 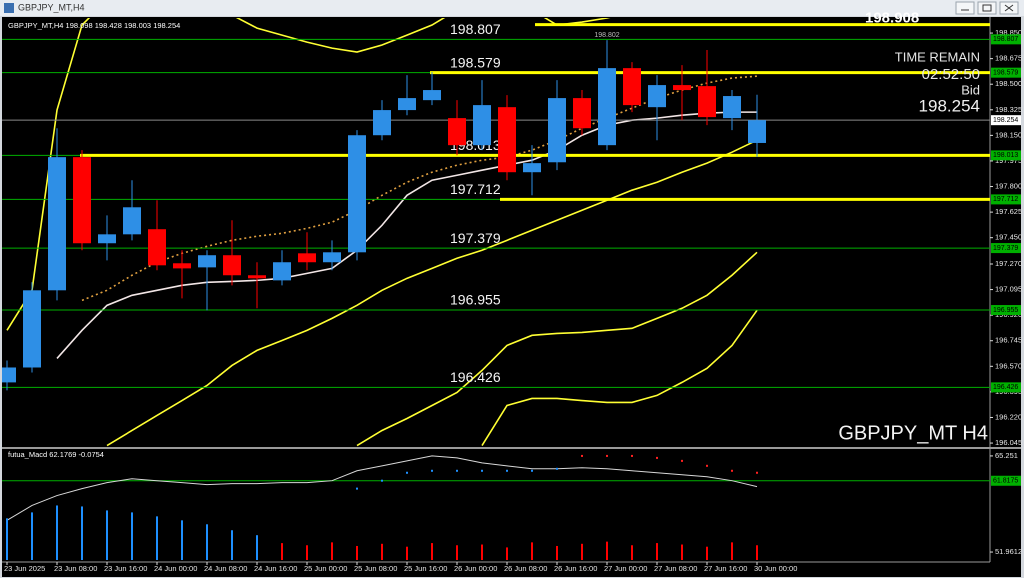 What do you see at coordinates (625, 568) in the screenshot?
I see `x-tick-label: 27 Jun 00:00` at bounding box center [625, 568].